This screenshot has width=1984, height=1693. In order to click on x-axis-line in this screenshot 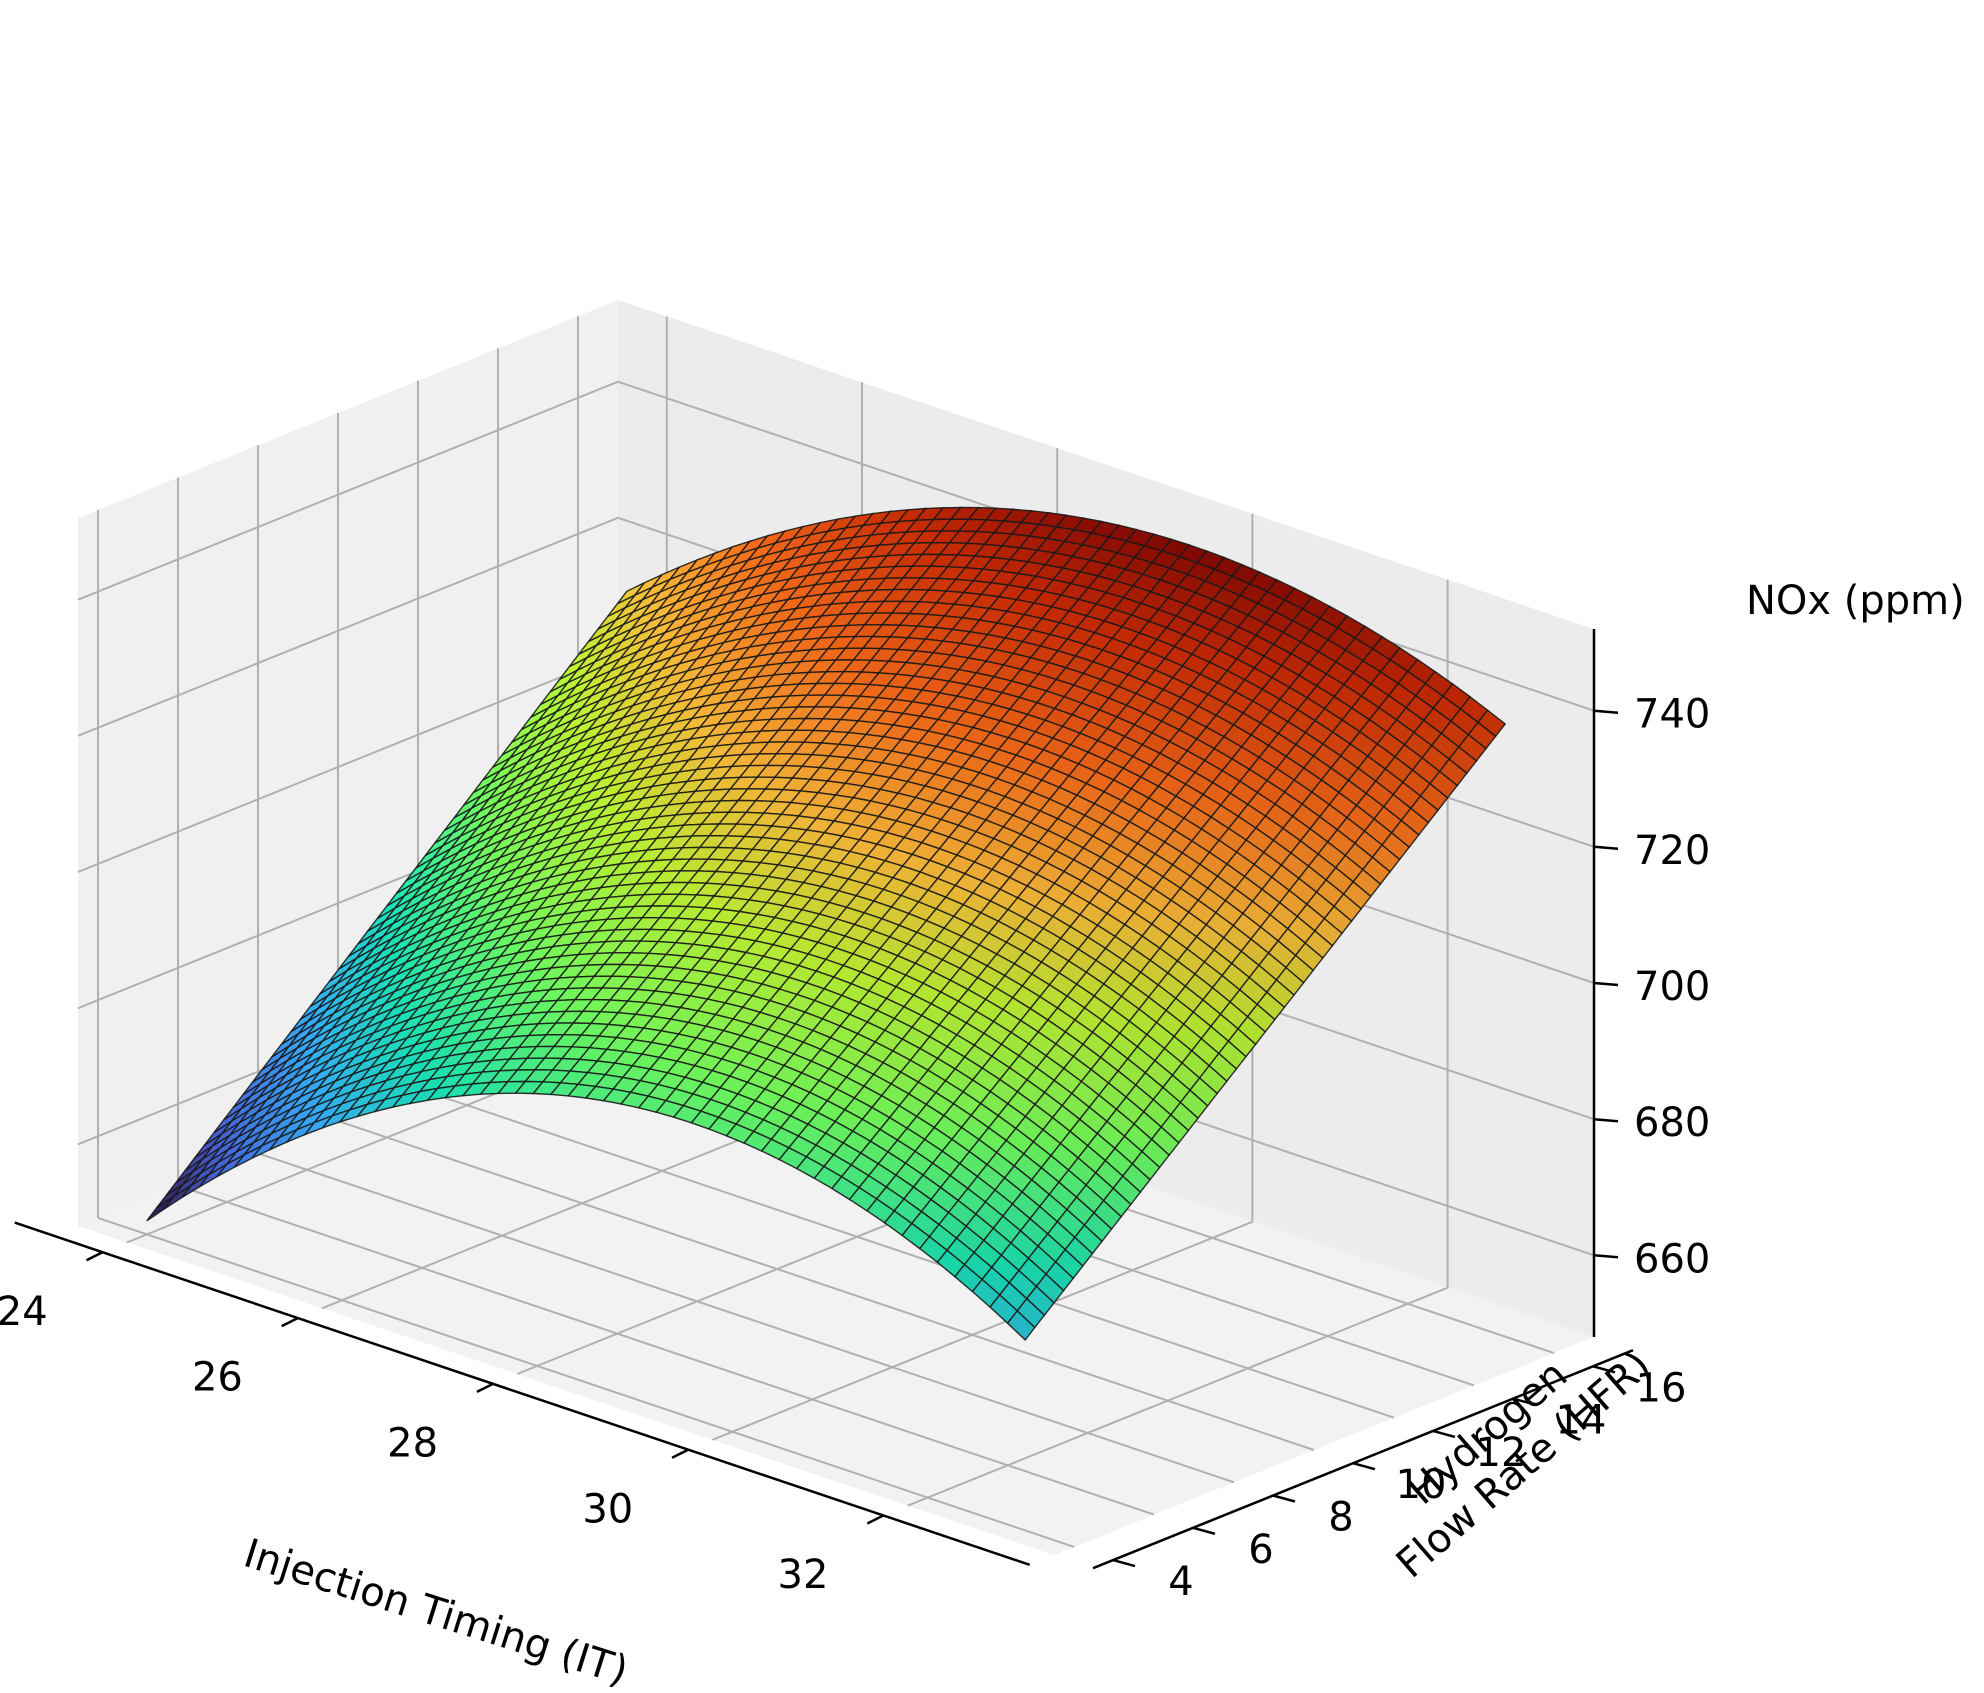, I will do `click(522, 1393)`.